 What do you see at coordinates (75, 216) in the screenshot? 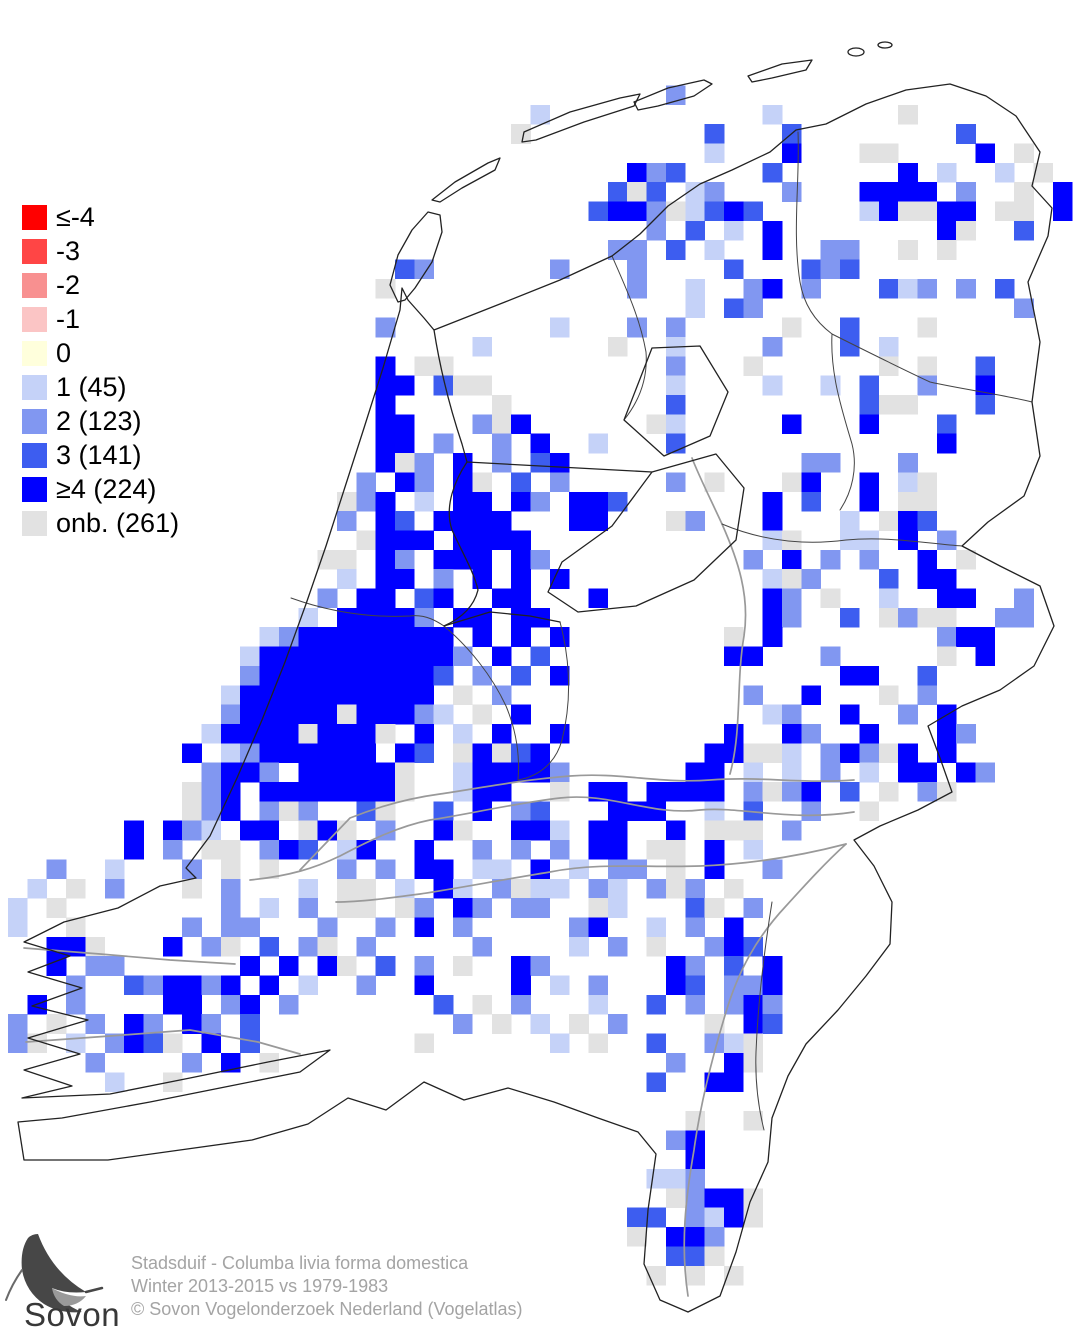
I see `legend-label: ≤-4` at bounding box center [75, 216].